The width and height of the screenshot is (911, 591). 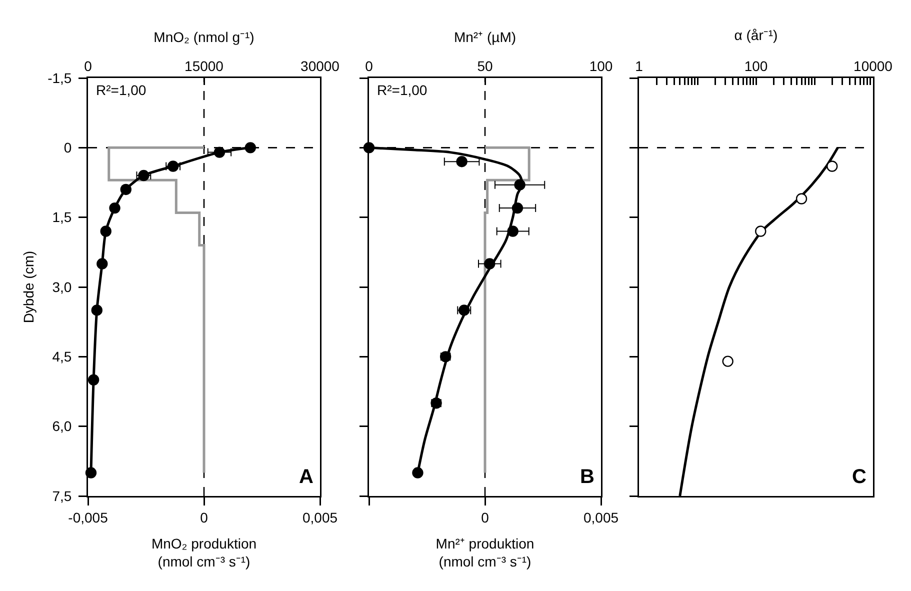 What do you see at coordinates (204, 36) in the screenshot?
I see `x2-axis-title: MnO₂ (nmol g⁻¹)` at bounding box center [204, 36].